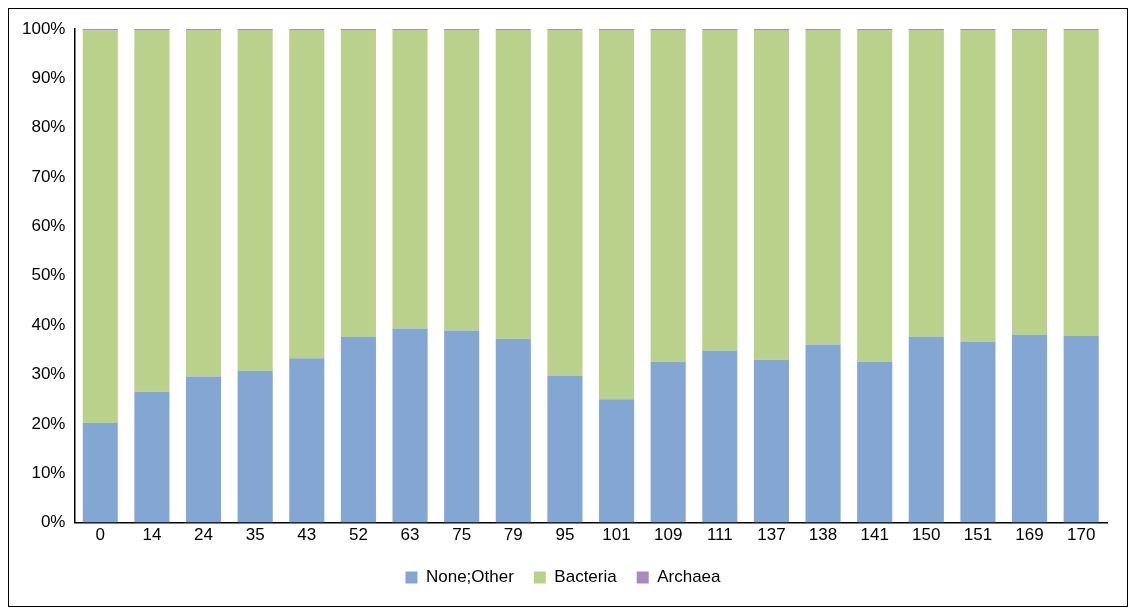  What do you see at coordinates (48, 127) in the screenshot?
I see `y-tick-label: 80%` at bounding box center [48, 127].